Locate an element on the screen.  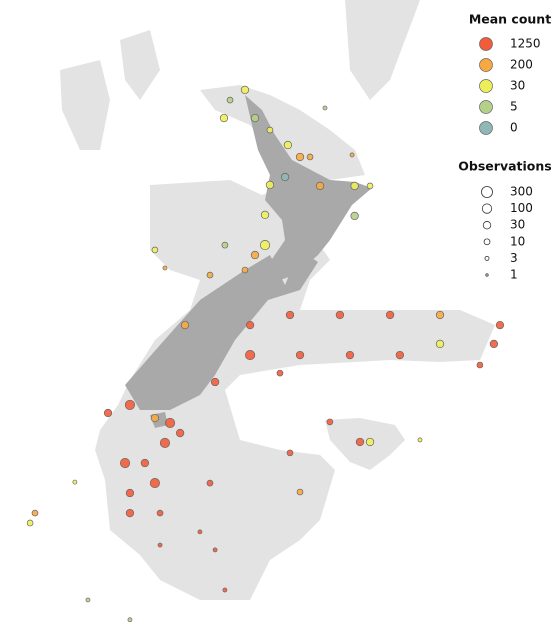
legend-label: 0 is located at coordinates (514, 128).